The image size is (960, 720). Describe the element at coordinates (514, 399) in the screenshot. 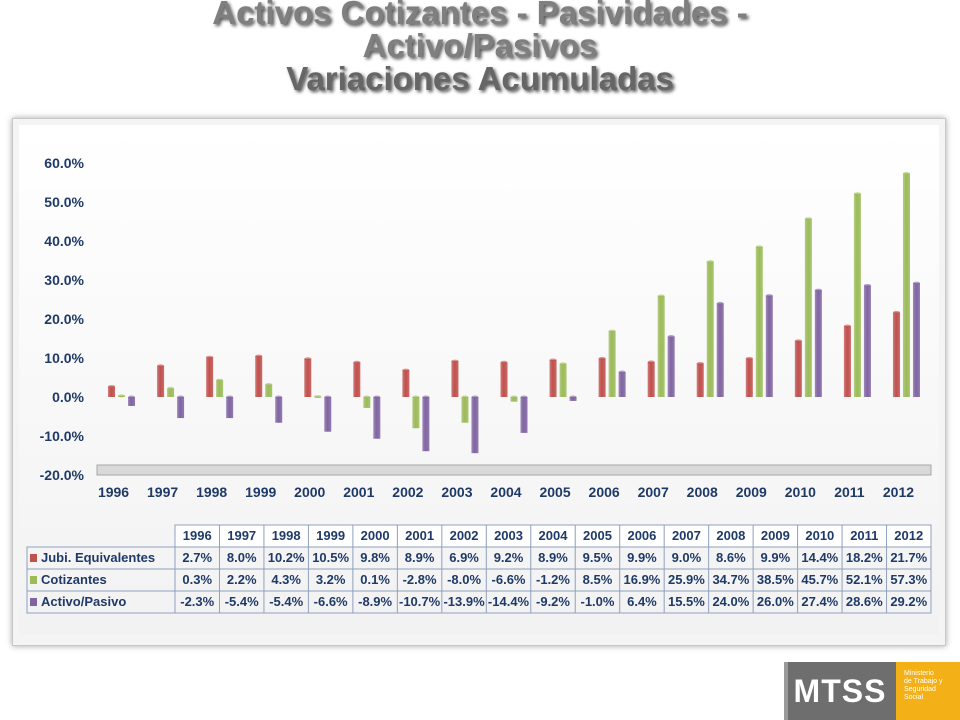

I see `bar-cotizantes-2004` at that location.